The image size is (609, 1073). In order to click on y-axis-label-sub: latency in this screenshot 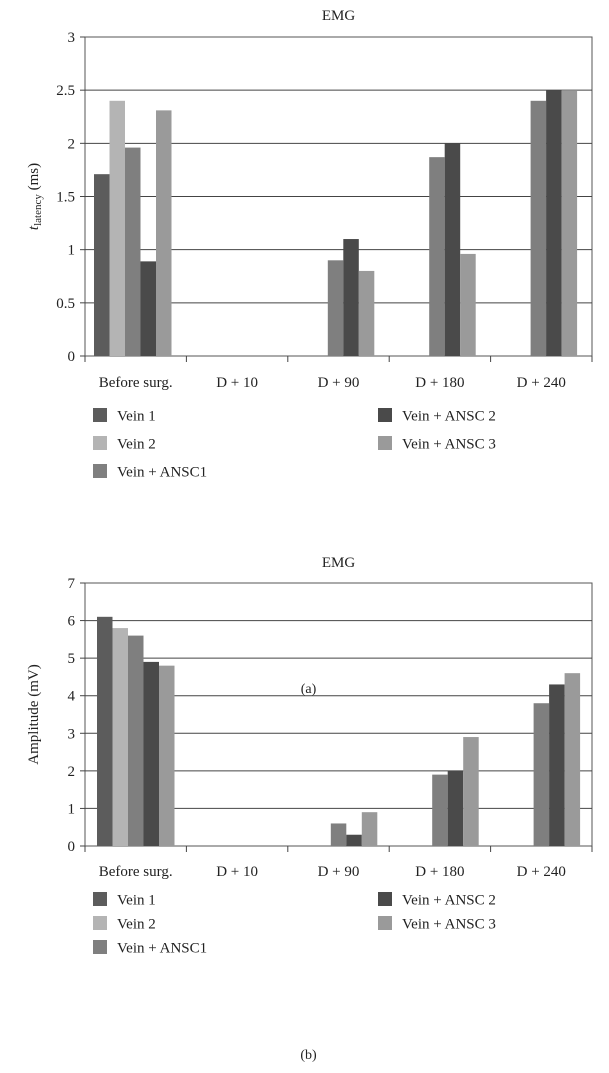, I will do `click(38, 210)`.